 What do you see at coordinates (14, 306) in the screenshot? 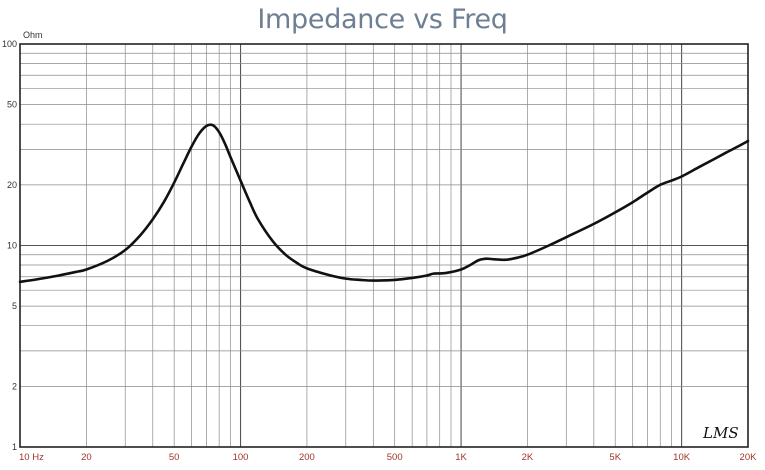
I see `y-tick-label: 5` at bounding box center [14, 306].